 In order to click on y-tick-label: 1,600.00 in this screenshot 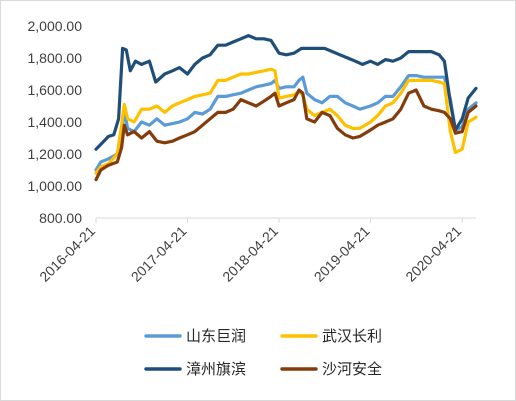, I will do `click(55, 90)`.